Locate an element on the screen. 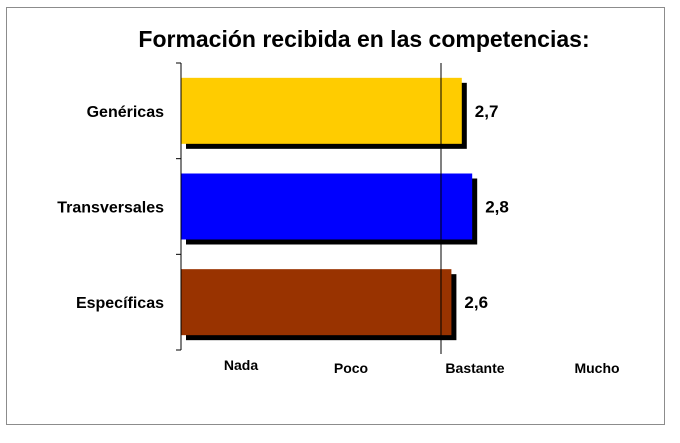  x-tick-label: Mucho is located at coordinates (596, 368).